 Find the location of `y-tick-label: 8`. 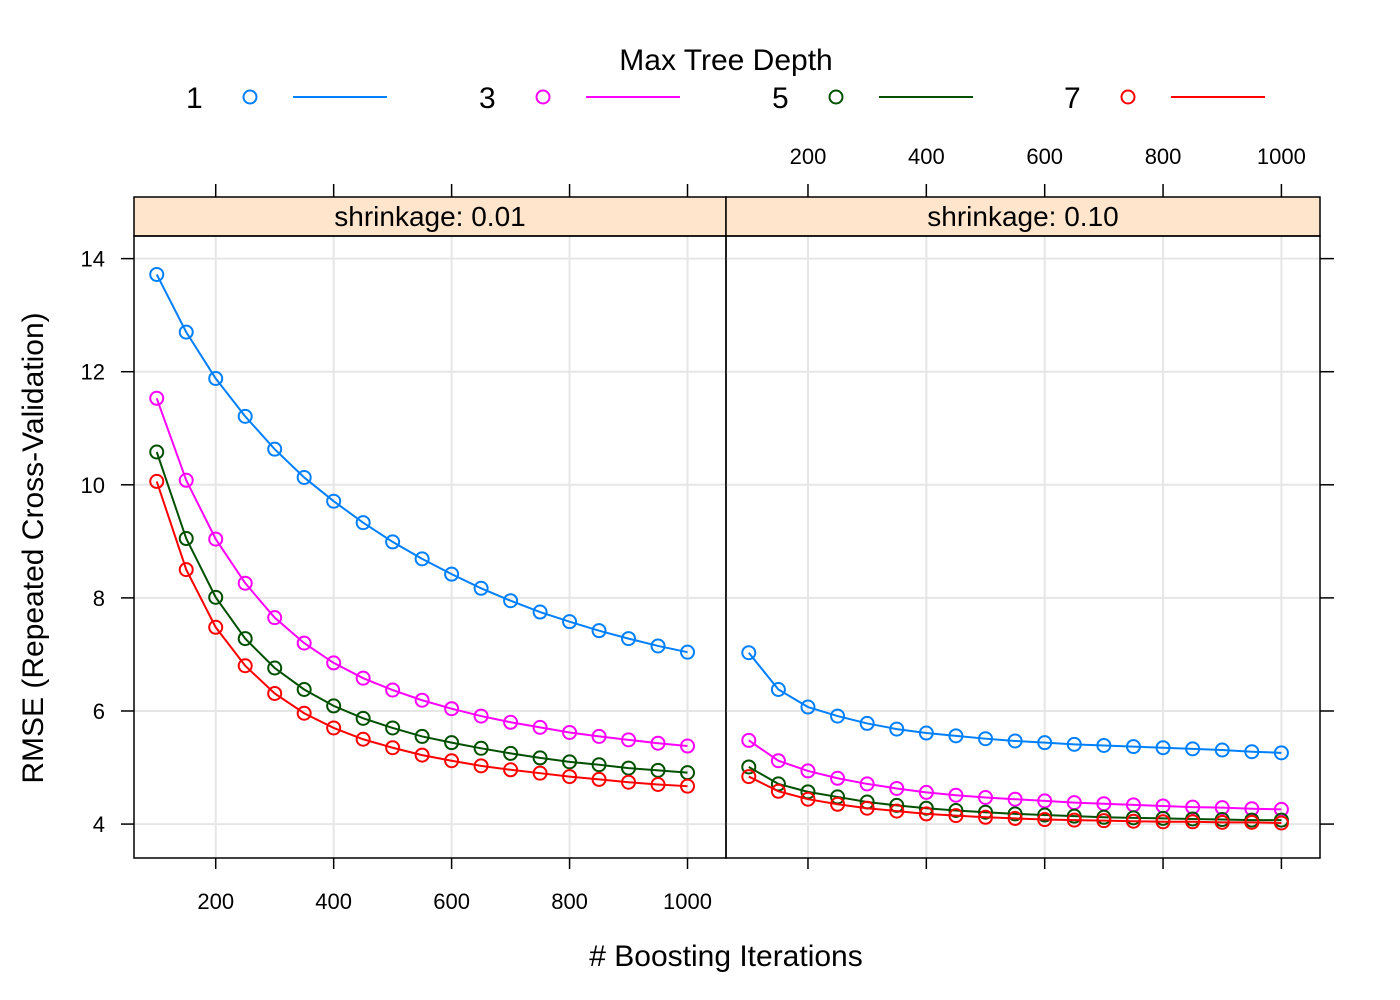

y-tick-label: 8 is located at coordinates (99, 598).